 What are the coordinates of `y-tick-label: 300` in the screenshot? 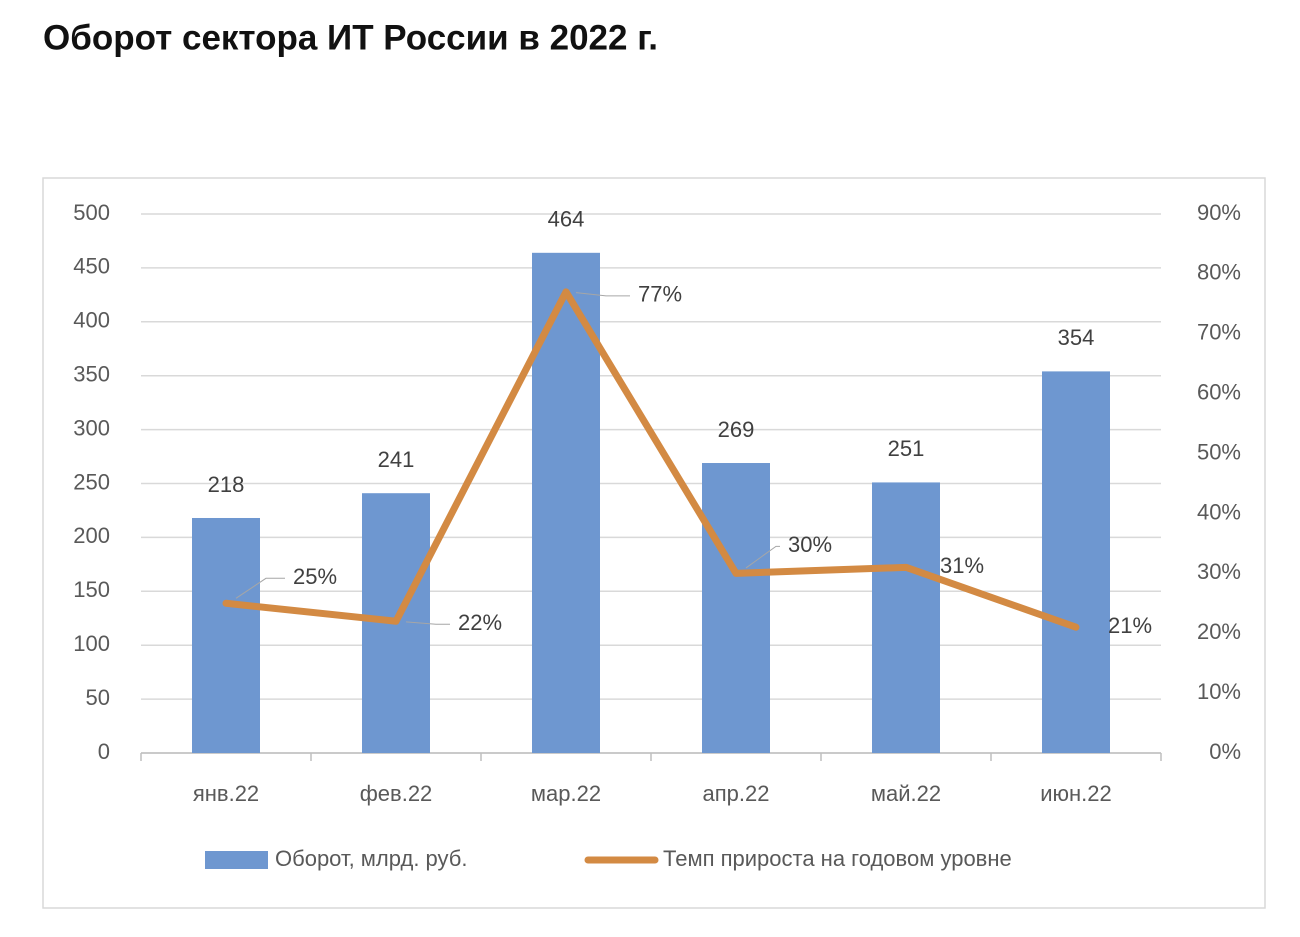 It's located at (91, 427).